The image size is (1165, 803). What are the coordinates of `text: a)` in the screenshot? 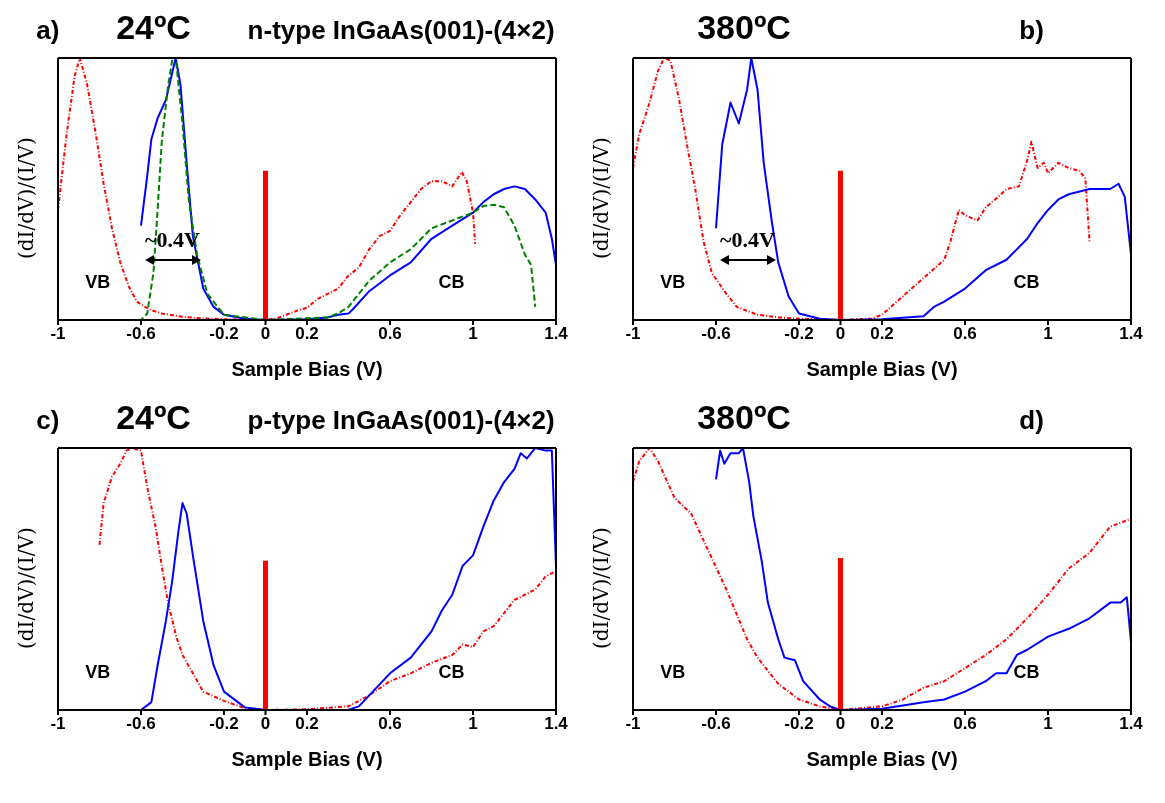 It's located at (48, 30).